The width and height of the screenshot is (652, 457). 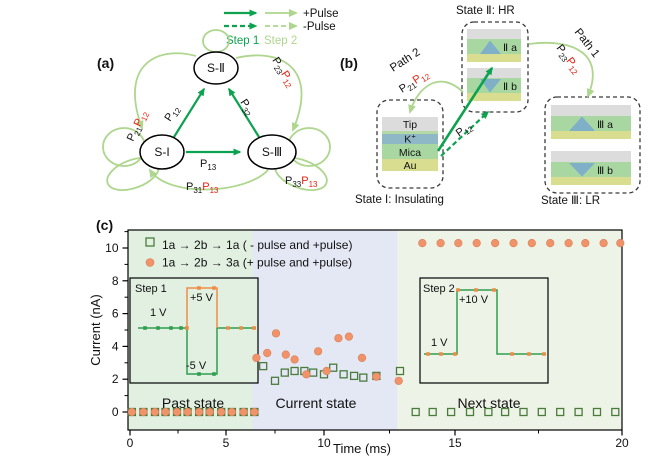 I want to click on p12-dashed-transition-arrow, so click(x=465, y=133).